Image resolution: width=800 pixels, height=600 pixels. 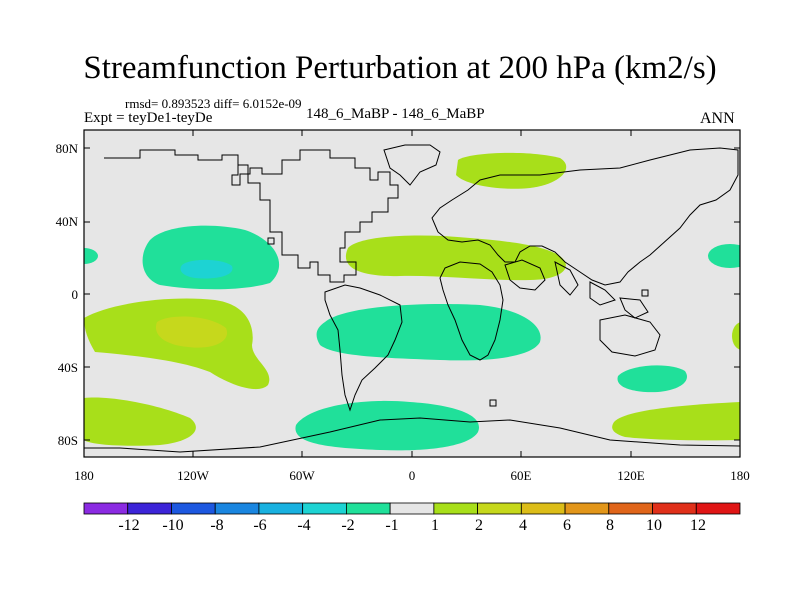 What do you see at coordinates (736, 336) in the screenshot?
I see `contour-pos-east-edge` at bounding box center [736, 336].